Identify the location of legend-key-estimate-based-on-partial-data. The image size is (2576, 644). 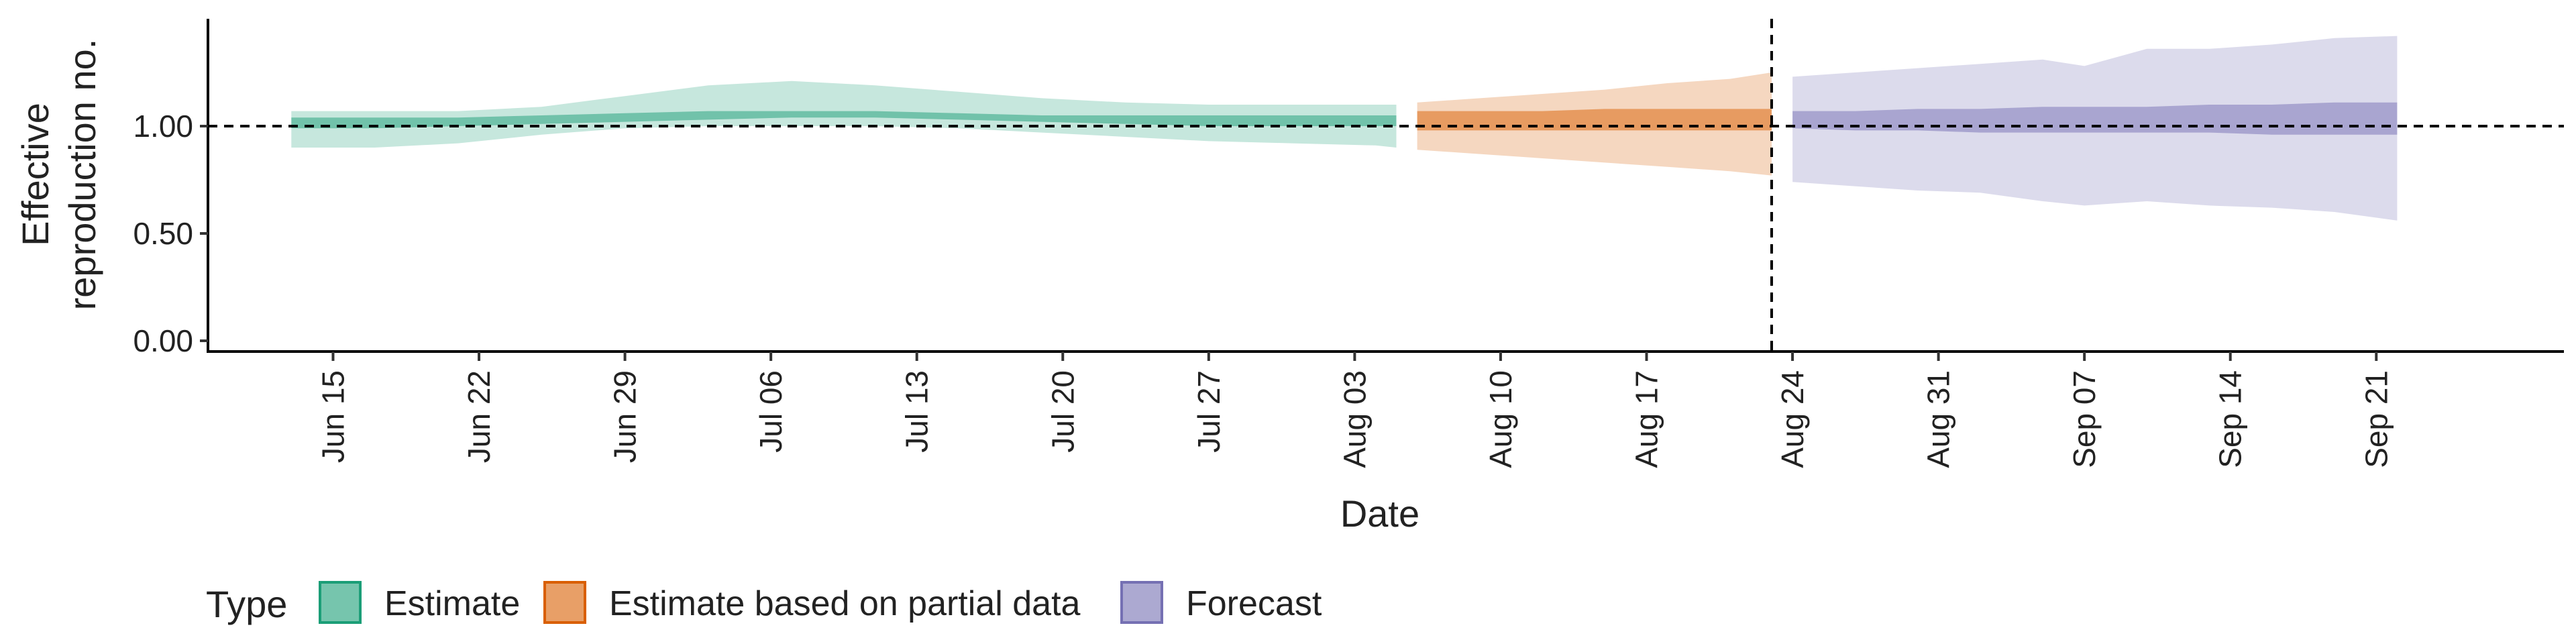
(564, 602).